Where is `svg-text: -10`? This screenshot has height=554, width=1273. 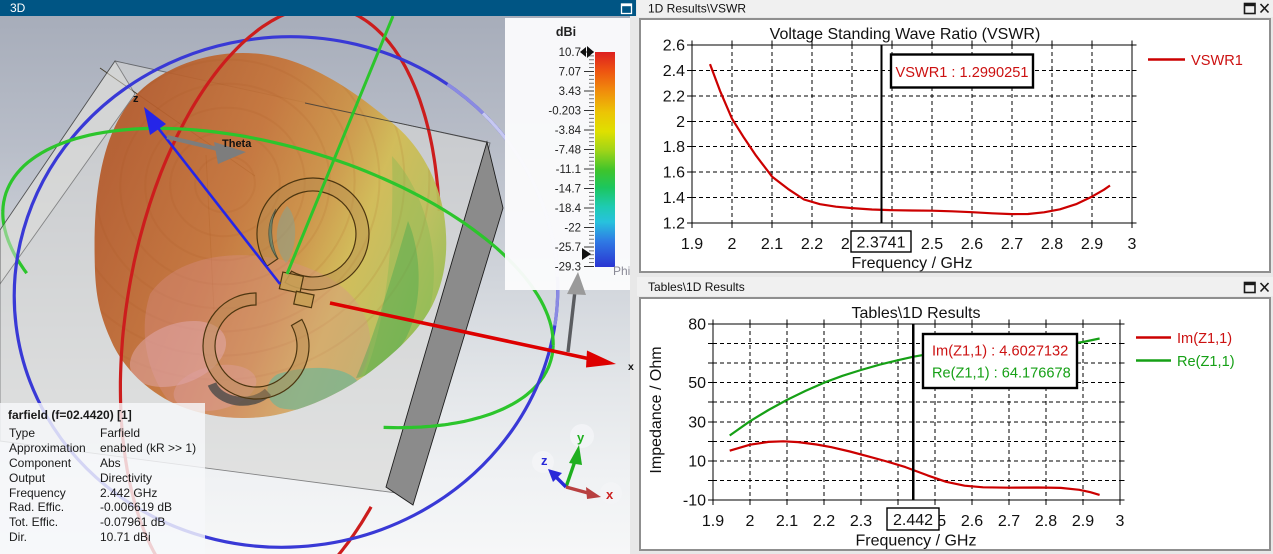
svg-text: -10 is located at coordinates (694, 501).